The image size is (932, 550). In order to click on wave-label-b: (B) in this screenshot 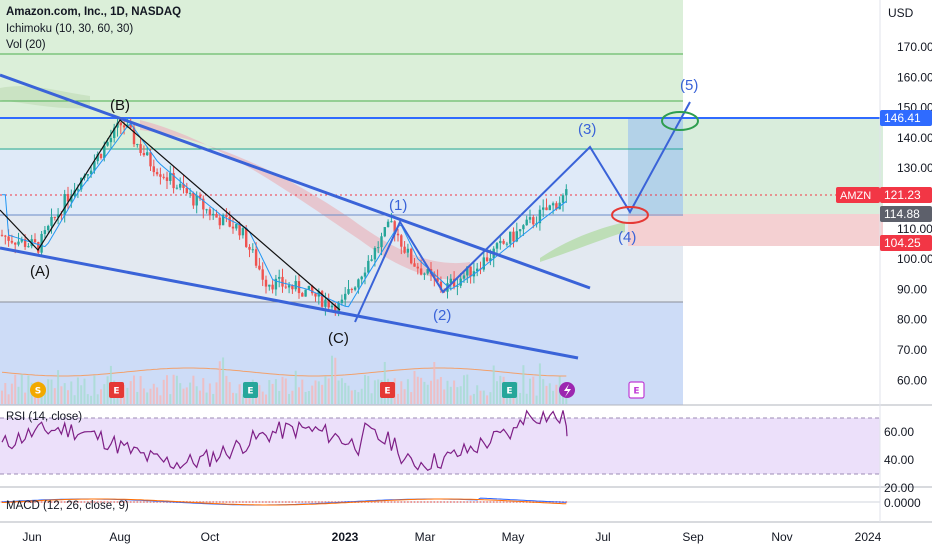, I will do `click(120, 105)`.